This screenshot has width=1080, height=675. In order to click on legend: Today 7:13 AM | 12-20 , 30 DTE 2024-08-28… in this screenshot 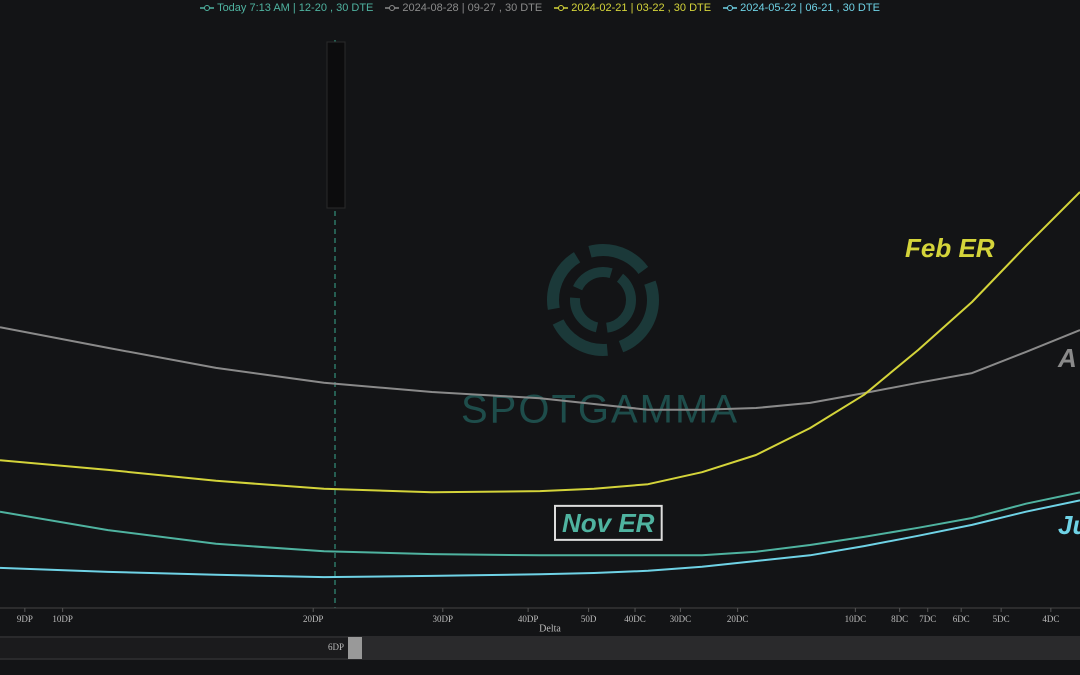, I will do `click(540, 8)`.